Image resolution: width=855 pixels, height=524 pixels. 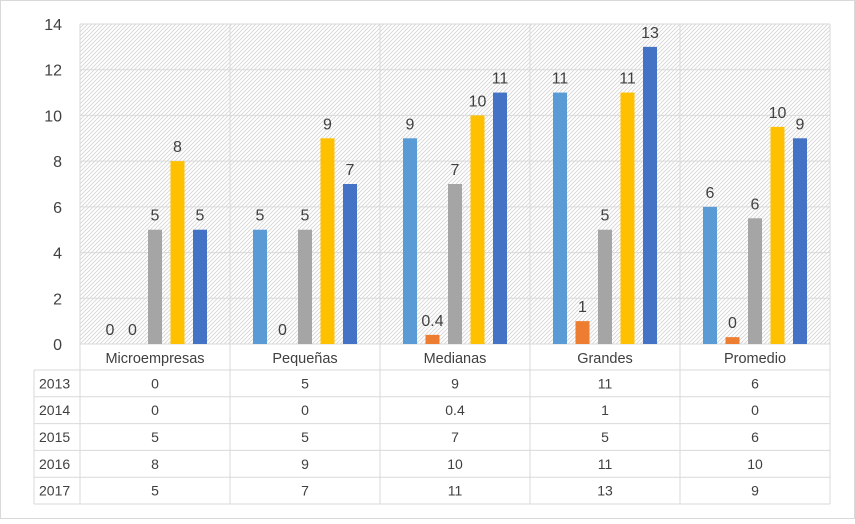 I want to click on bar-value-label: 1, so click(x=582, y=307).